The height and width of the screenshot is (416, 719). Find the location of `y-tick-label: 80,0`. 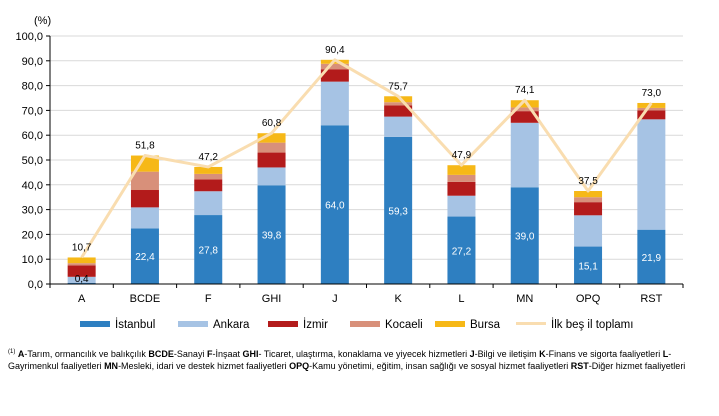

y-tick-label: 80,0 is located at coordinates (32, 87).